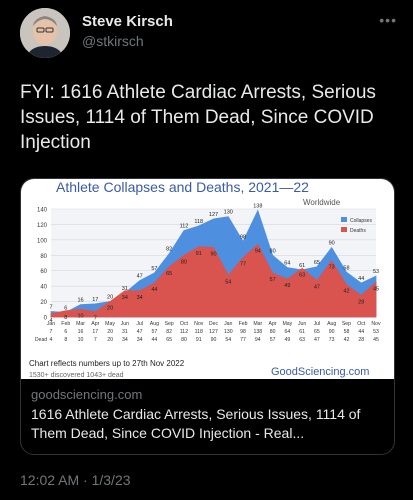 The image size is (413, 500). I want to click on table-cell-collapses: 127, so click(213, 332).